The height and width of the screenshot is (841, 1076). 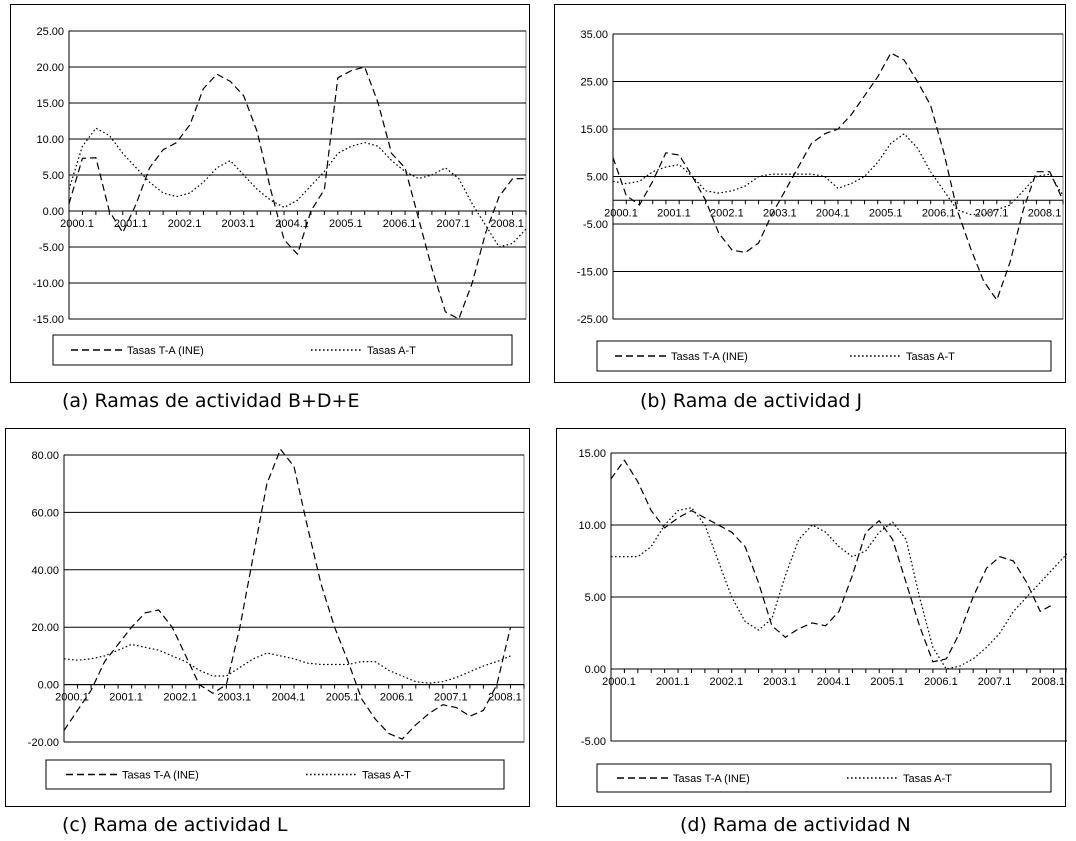 I want to click on y-tick-label: 60.00, so click(x=45, y=513).